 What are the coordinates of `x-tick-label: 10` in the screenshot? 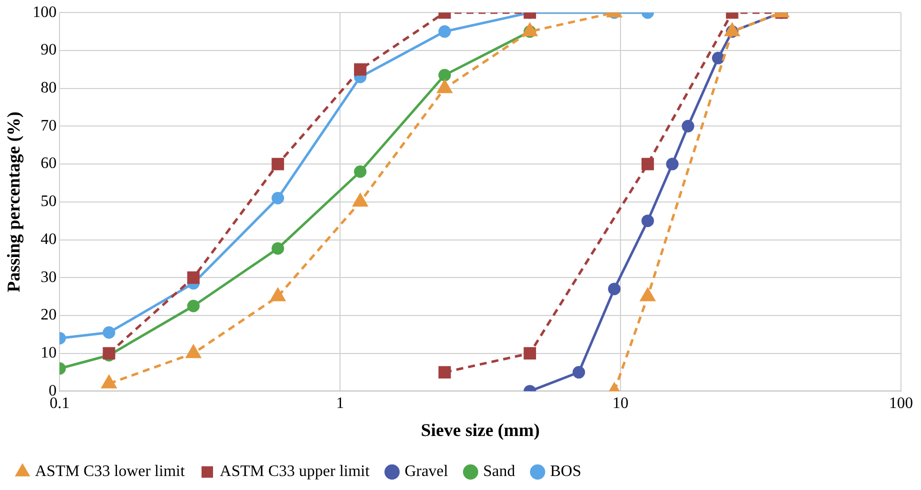 It's located at (620, 403).